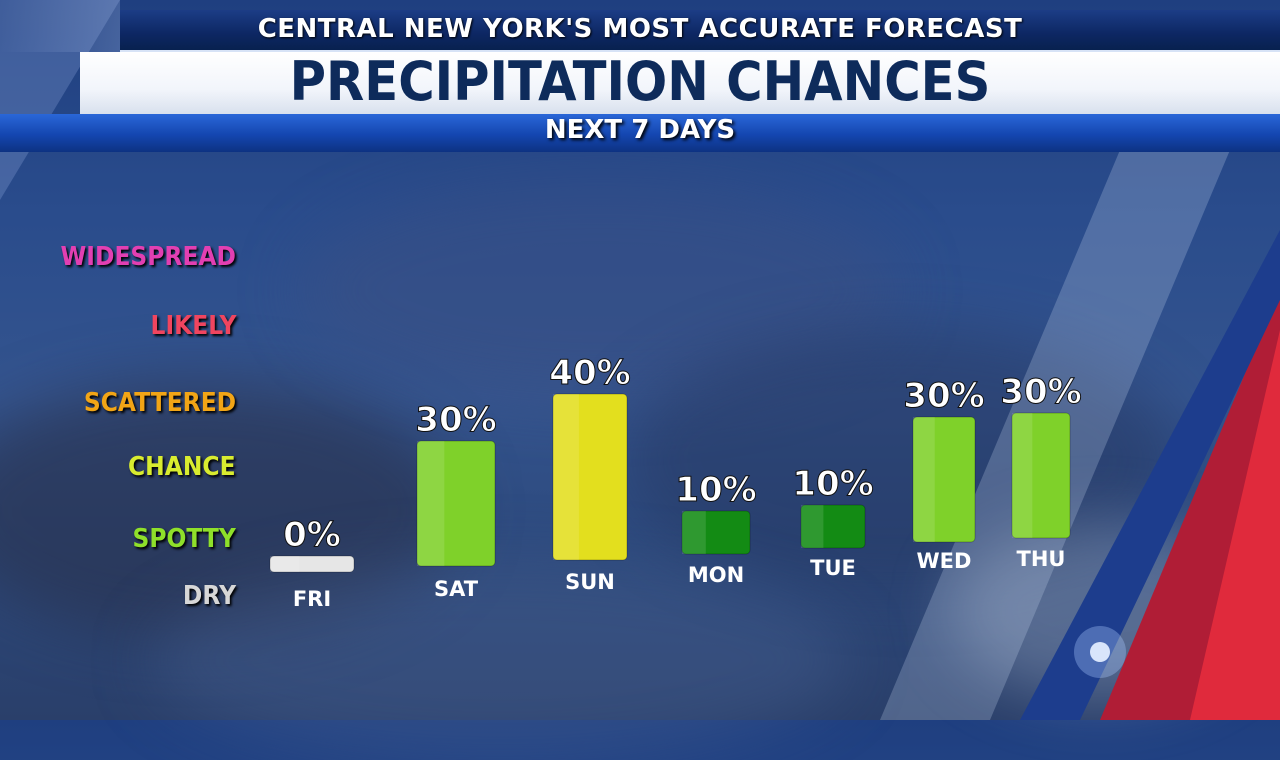 This screenshot has height=760, width=1280. What do you see at coordinates (312, 599) in the screenshot?
I see `category-label-fri: FRI` at bounding box center [312, 599].